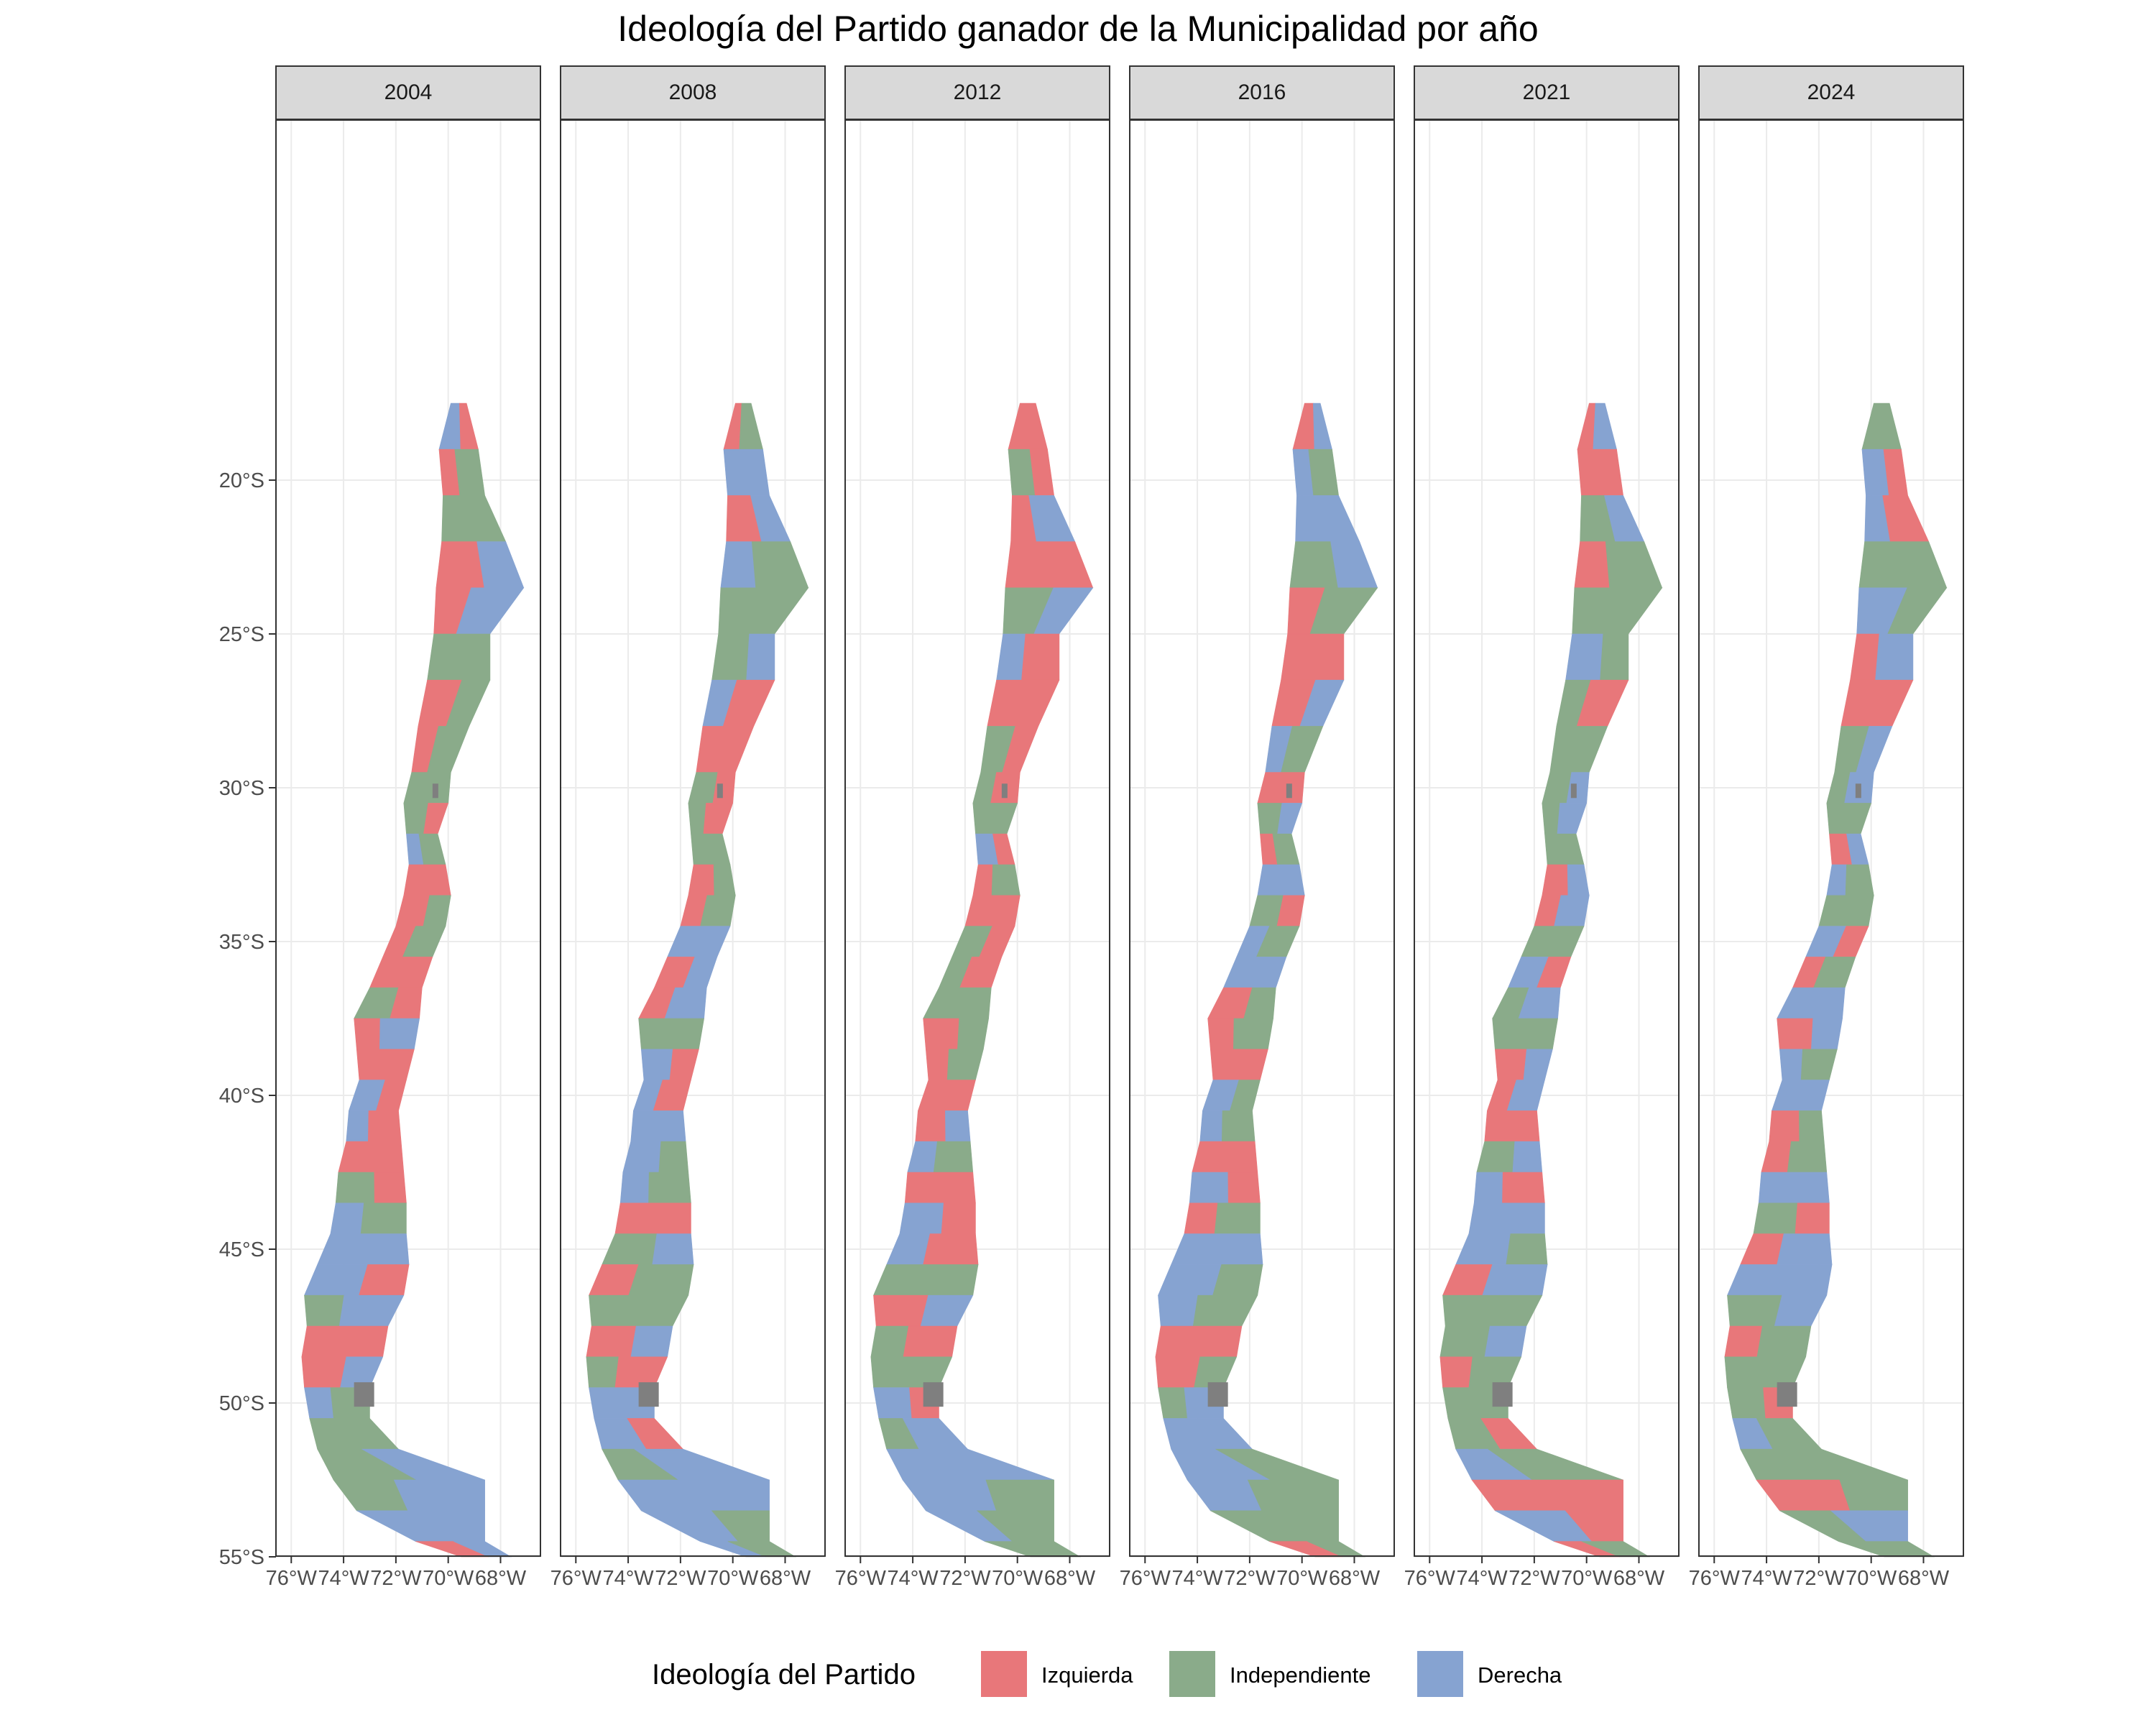 The image size is (2156, 1725). I want to click on map-2012, so click(982, 980).